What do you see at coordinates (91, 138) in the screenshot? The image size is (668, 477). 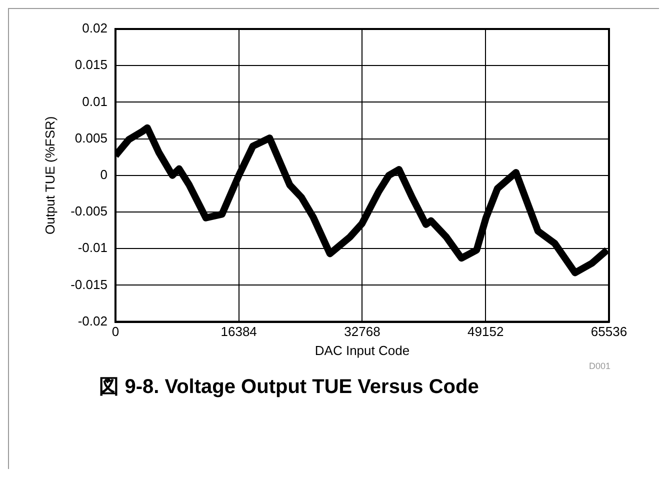 I see `y-tick-label: 0.005` at bounding box center [91, 138].